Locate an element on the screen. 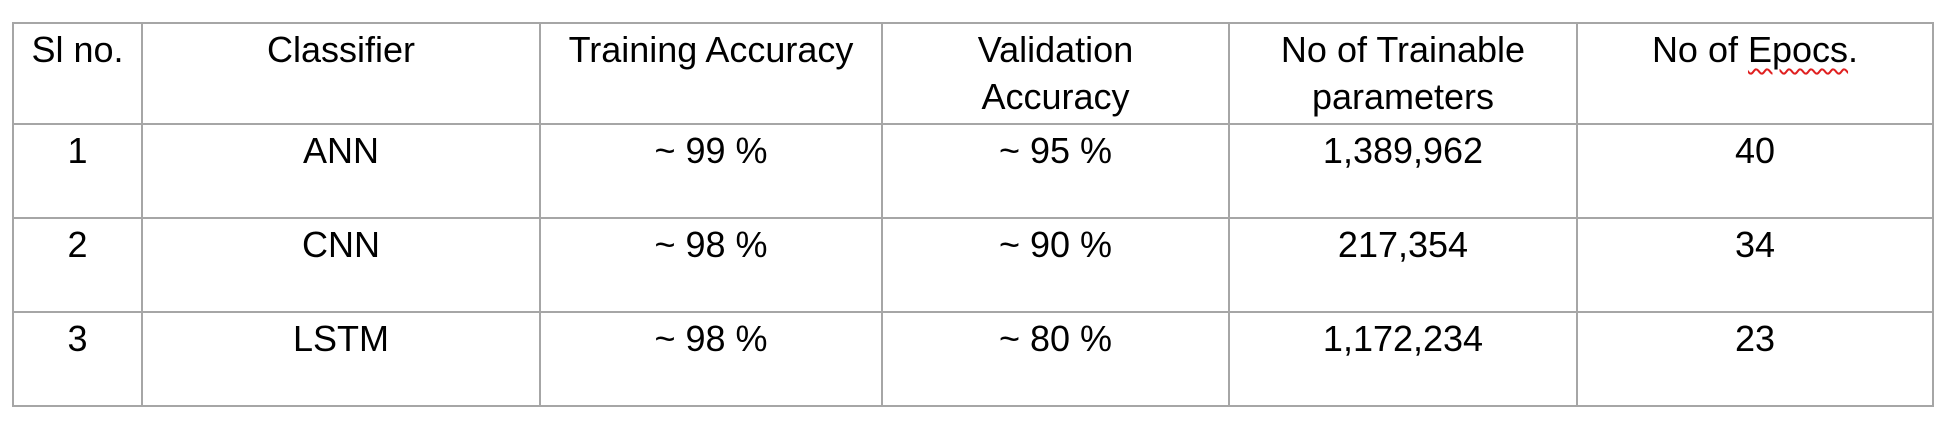 Image resolution: width=1948 pixels, height=422 pixels. spellcheck-flagged-word: Epocs is located at coordinates (1798, 49).